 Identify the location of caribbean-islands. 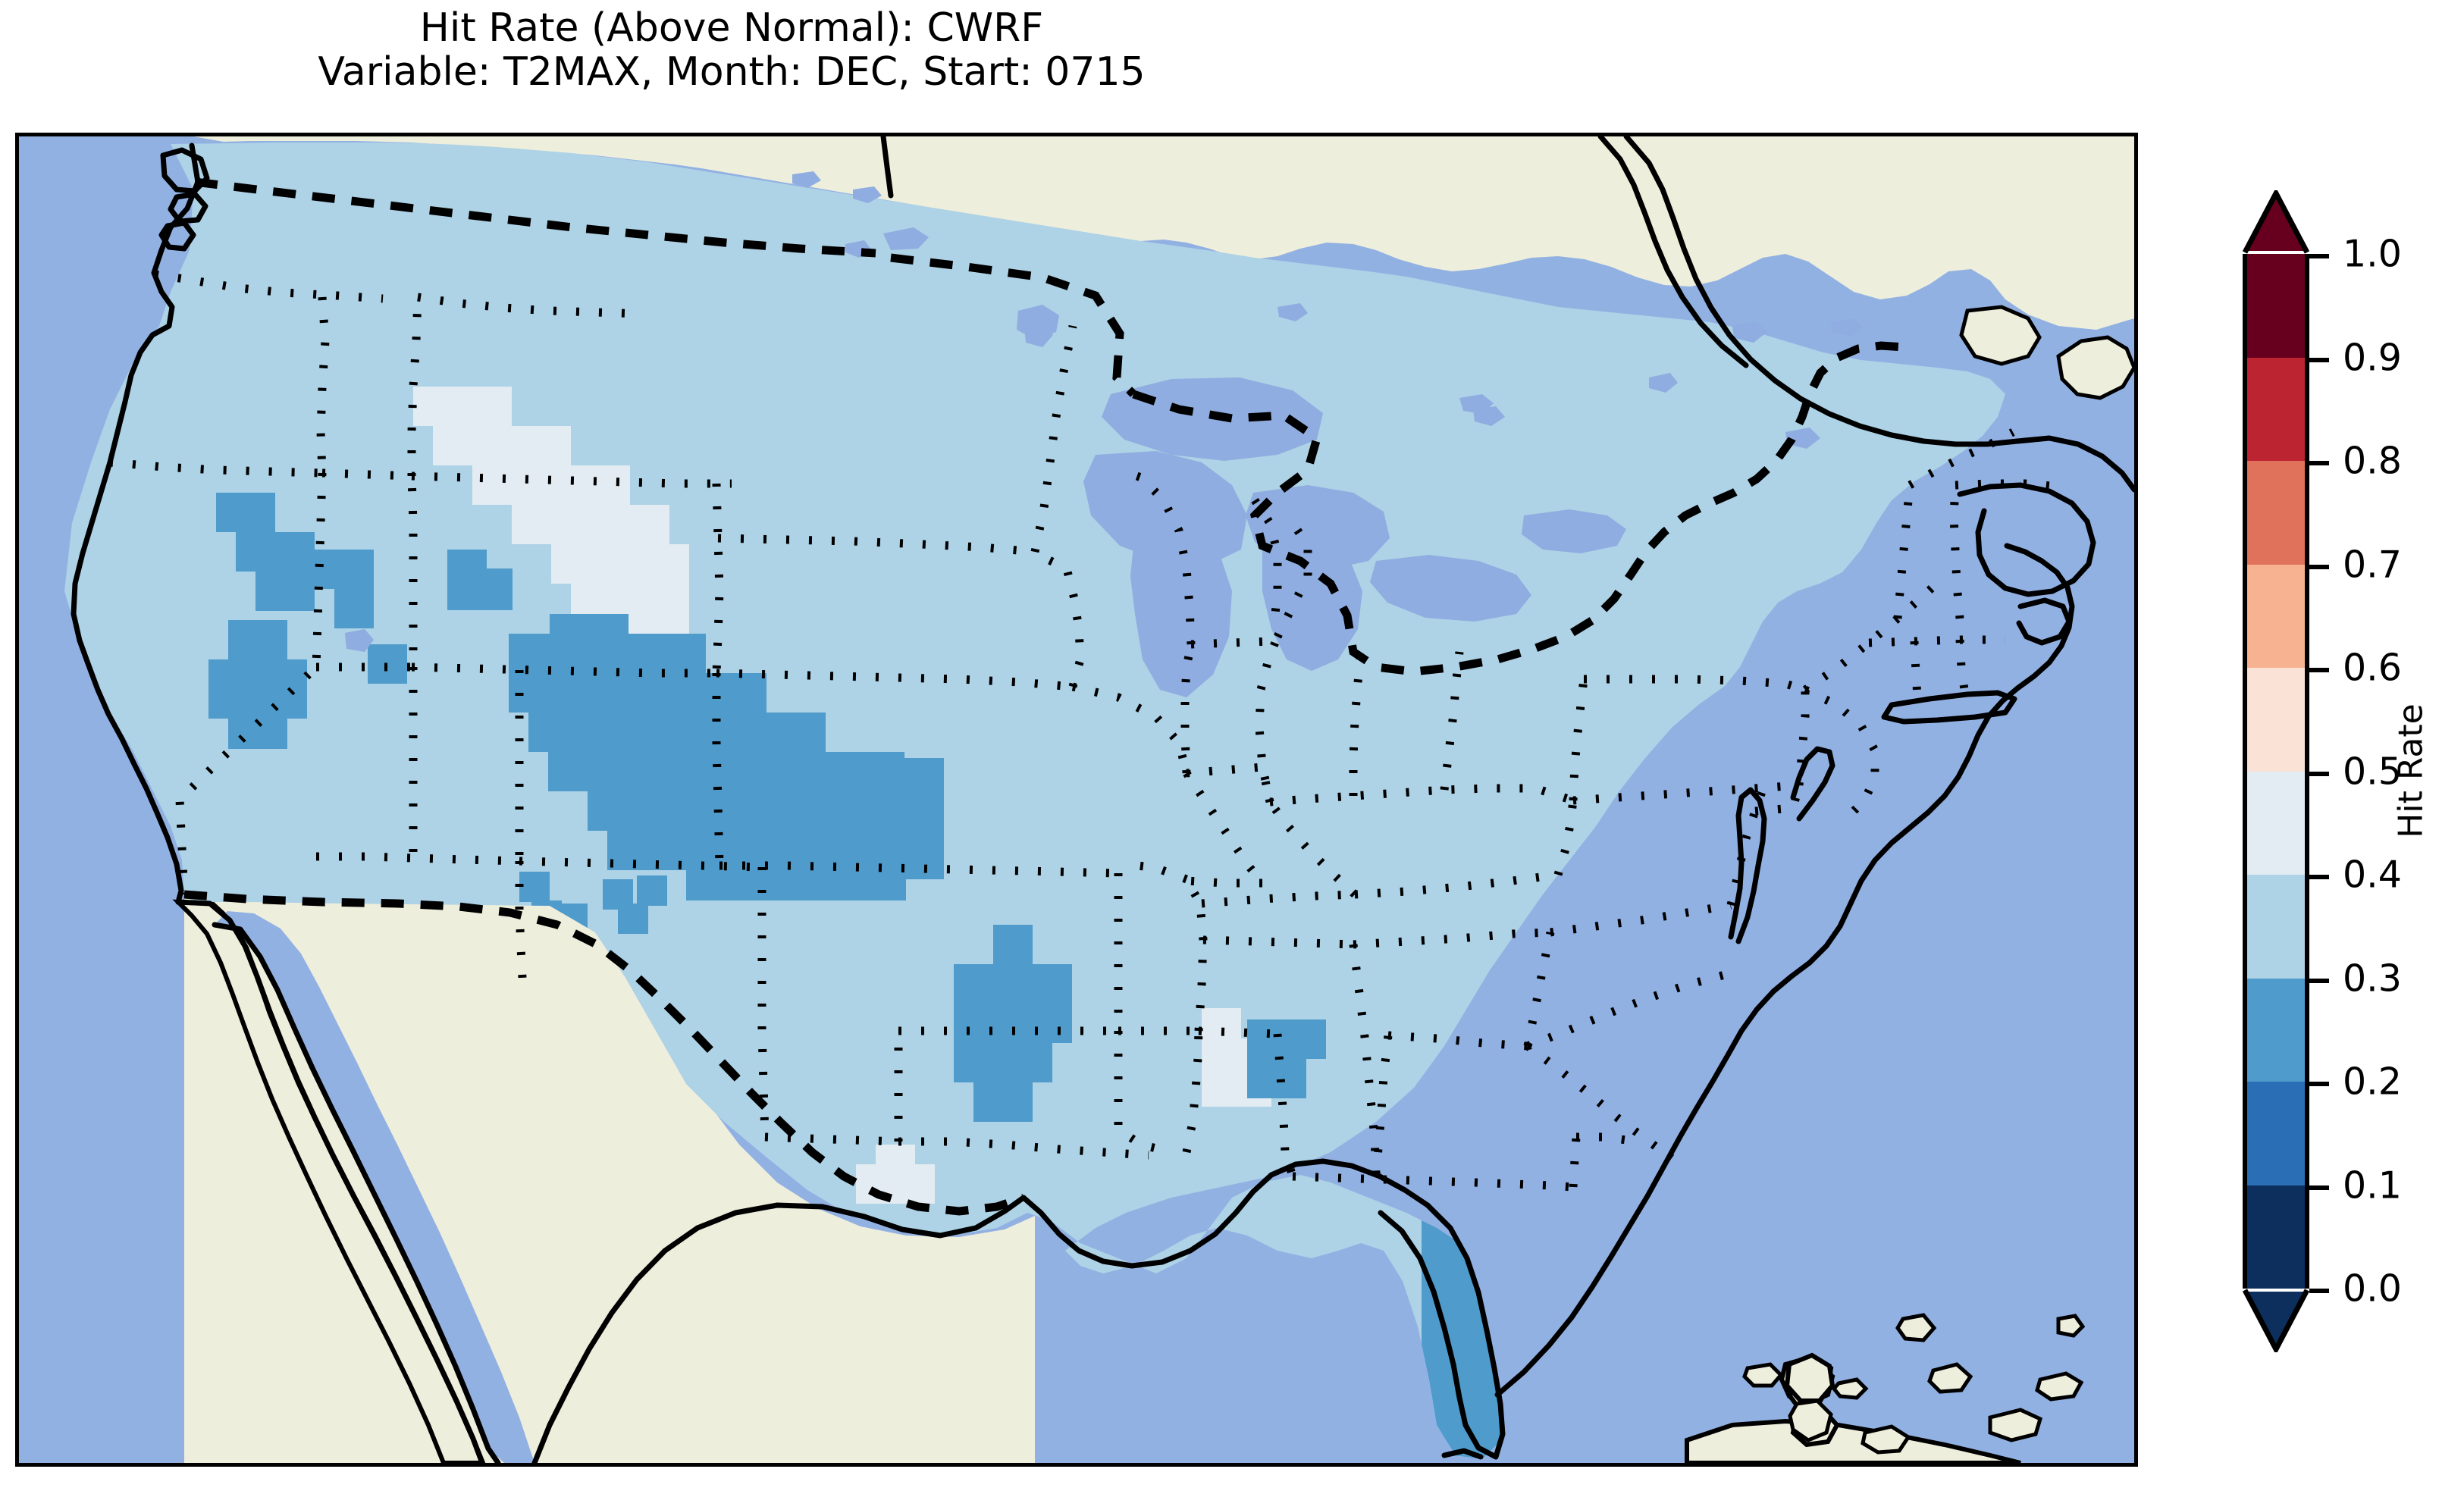
(1886, 1388).